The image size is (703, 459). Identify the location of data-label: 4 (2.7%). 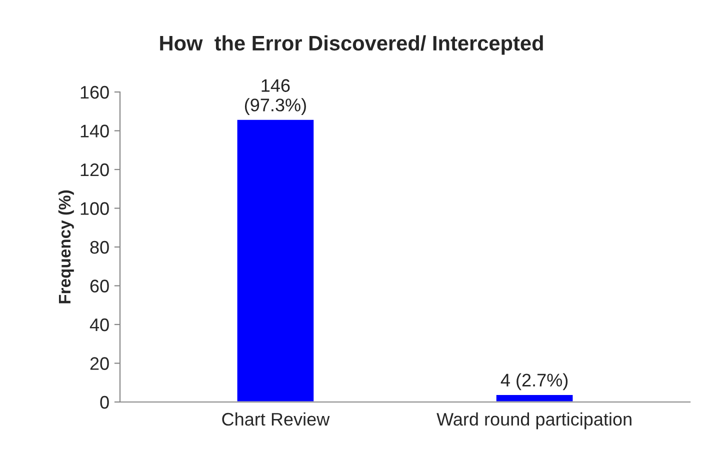
(534, 381).